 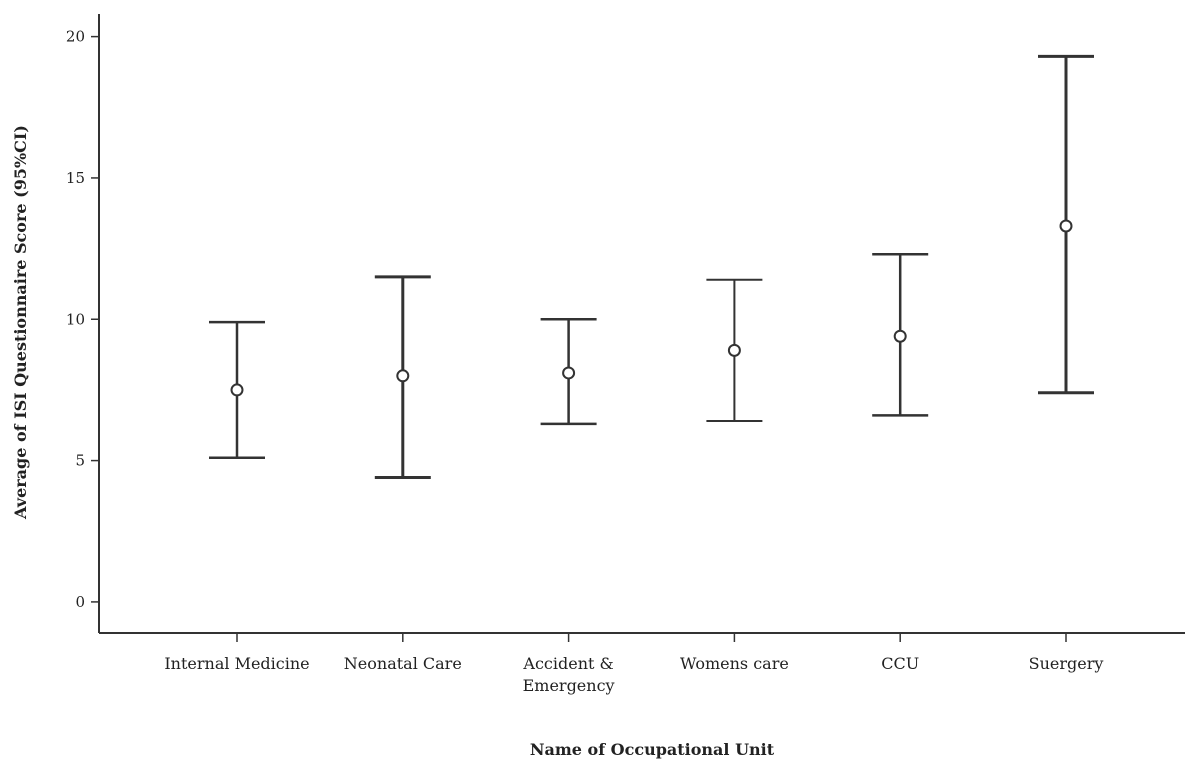 What do you see at coordinates (652, 749) in the screenshot?
I see `x-axis-title: Name of Occupational Unit` at bounding box center [652, 749].